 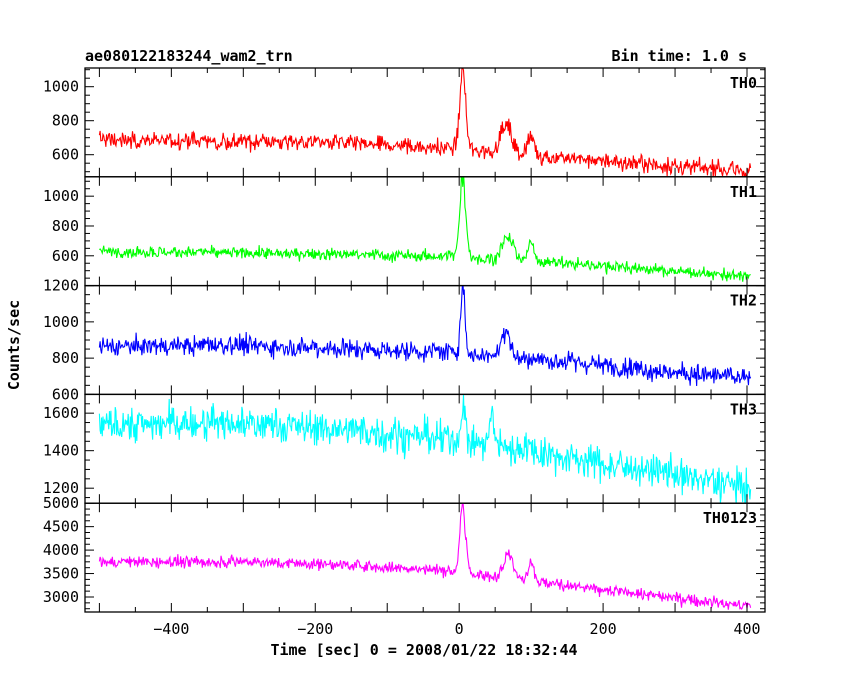 What do you see at coordinates (743, 301) in the screenshot?
I see `panel-label-th2: TH2` at bounding box center [743, 301].